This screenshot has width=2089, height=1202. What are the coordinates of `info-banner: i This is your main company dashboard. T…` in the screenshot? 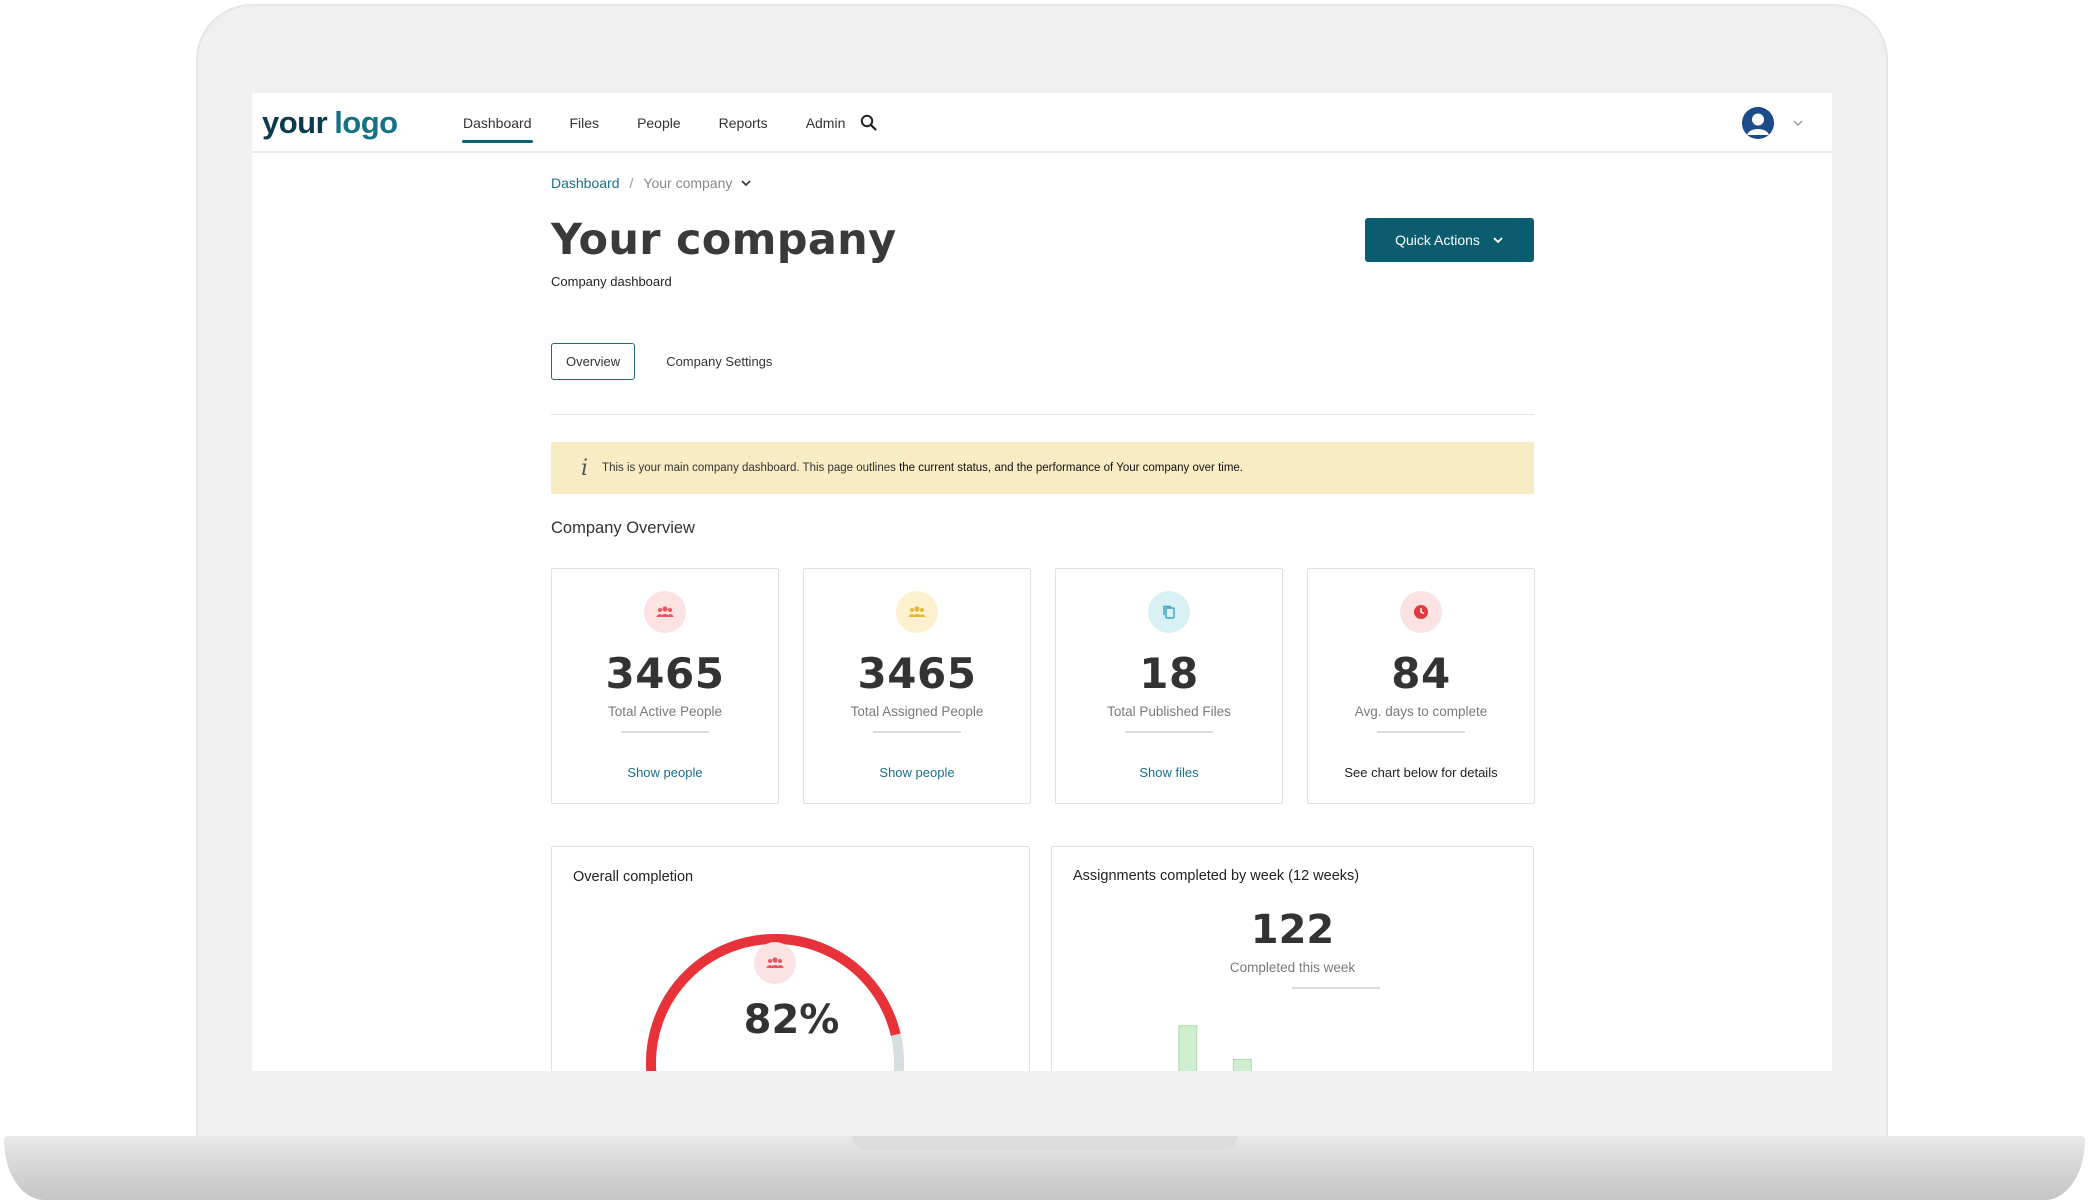 It's located at (1042, 468).